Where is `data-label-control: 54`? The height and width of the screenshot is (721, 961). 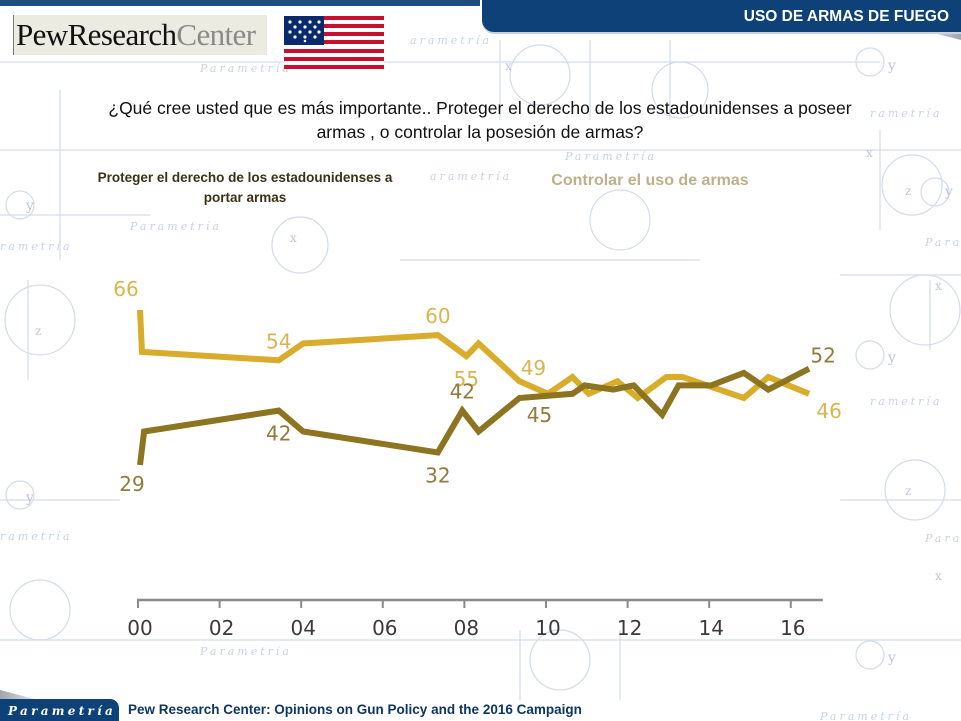 data-label-control: 54 is located at coordinates (278, 341).